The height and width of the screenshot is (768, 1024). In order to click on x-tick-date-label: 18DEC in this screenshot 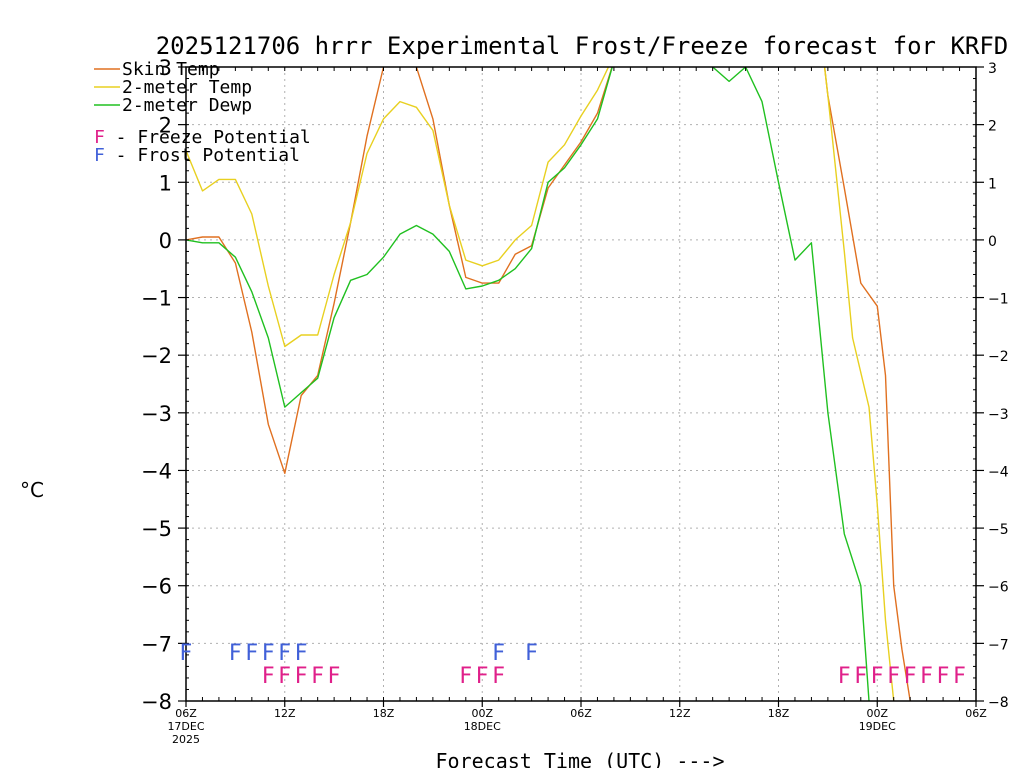, I will do `click(482, 726)`.